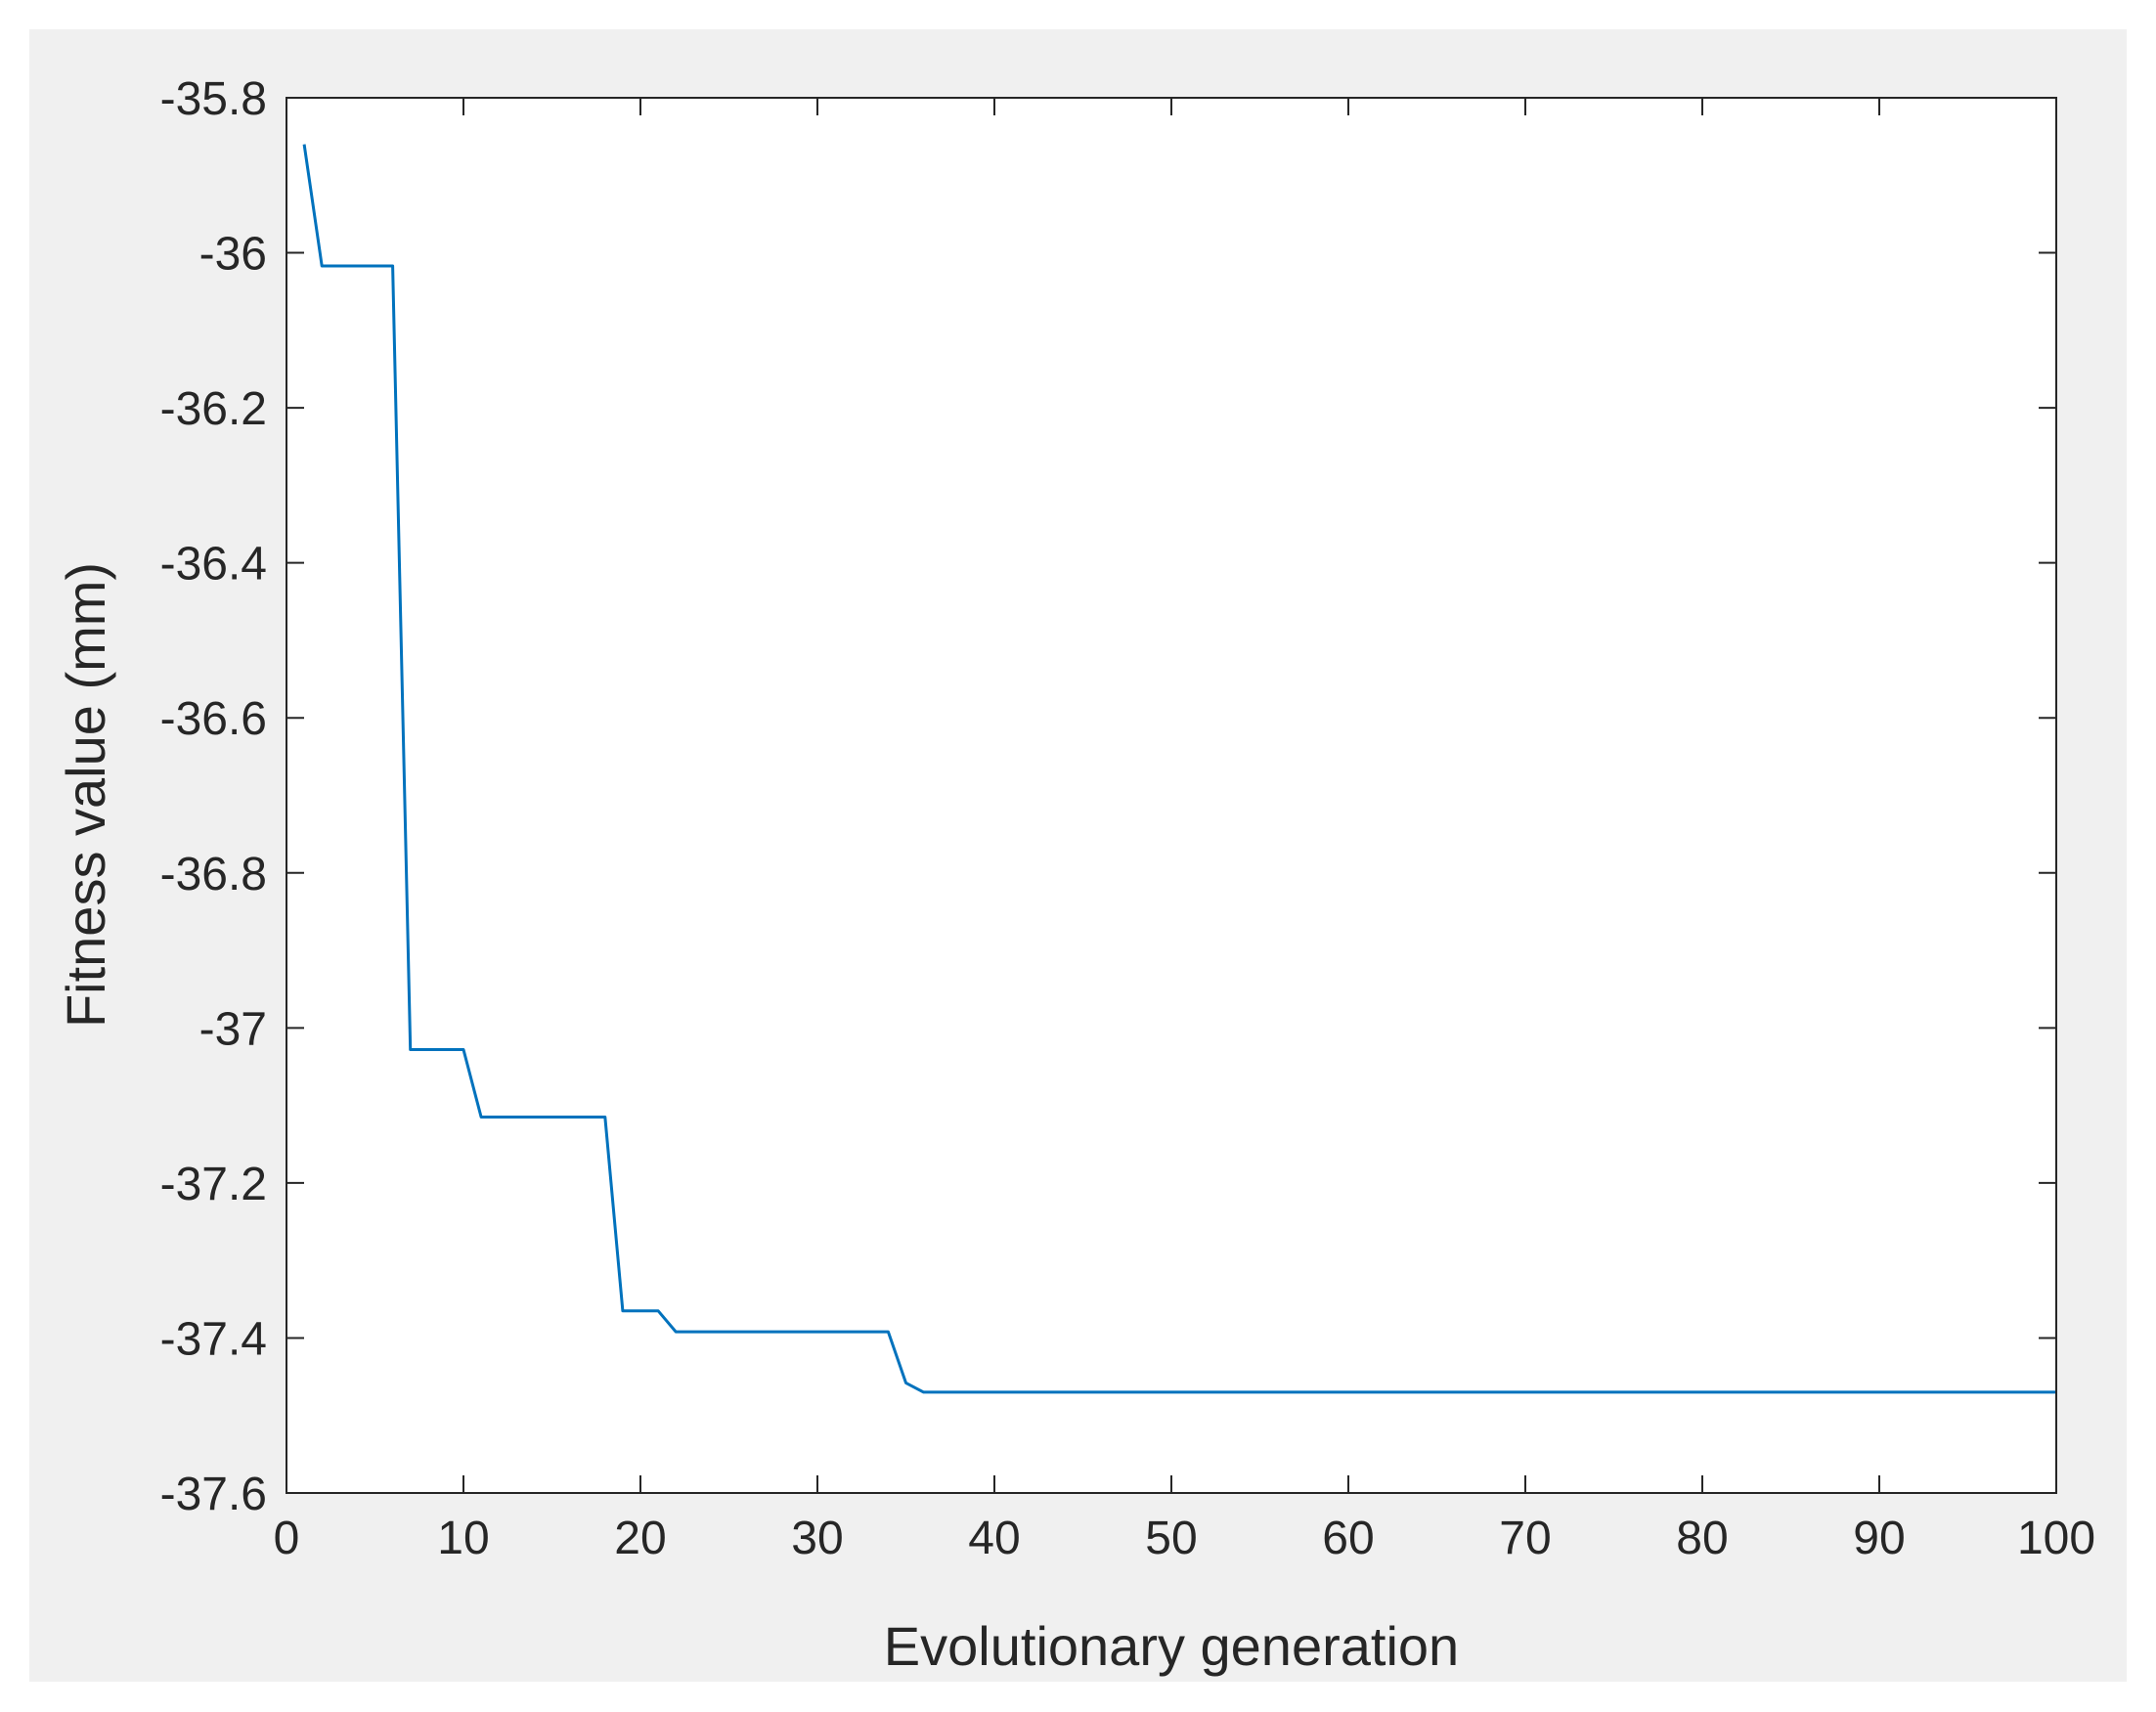 This screenshot has width=2156, height=1712. I want to click on y-tick-label: -36.8, so click(213, 875).